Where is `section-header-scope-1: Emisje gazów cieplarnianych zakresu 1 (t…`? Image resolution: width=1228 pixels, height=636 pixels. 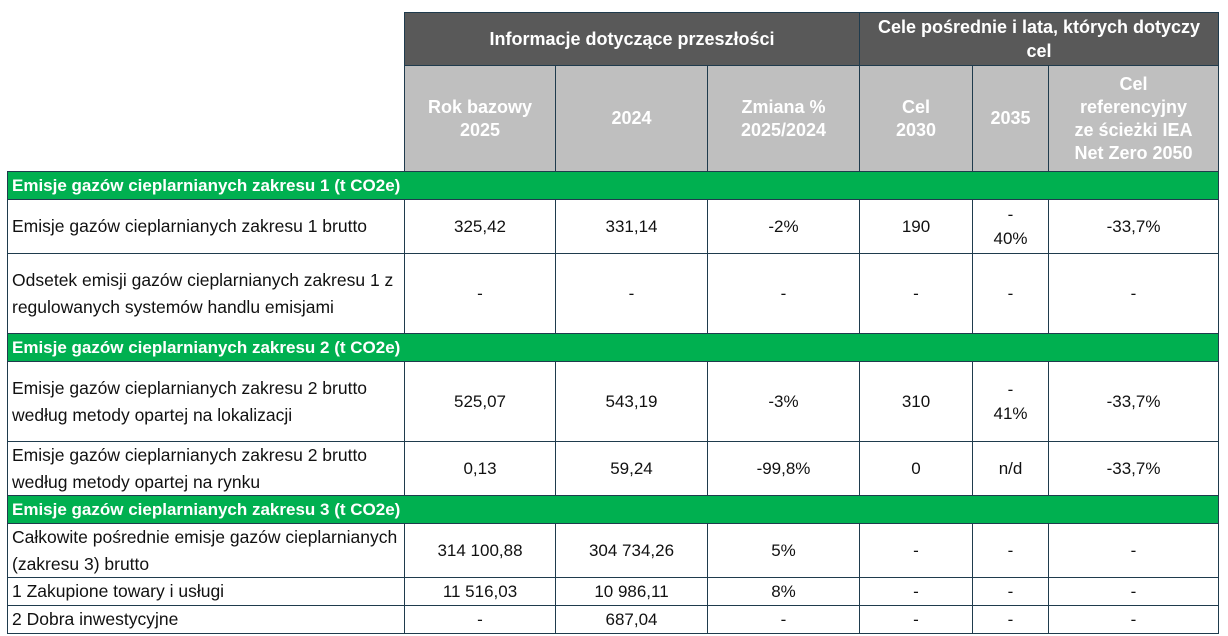
section-header-scope-1: Emisje gazów cieplarnianych zakresu 1 (t… is located at coordinates (613, 185).